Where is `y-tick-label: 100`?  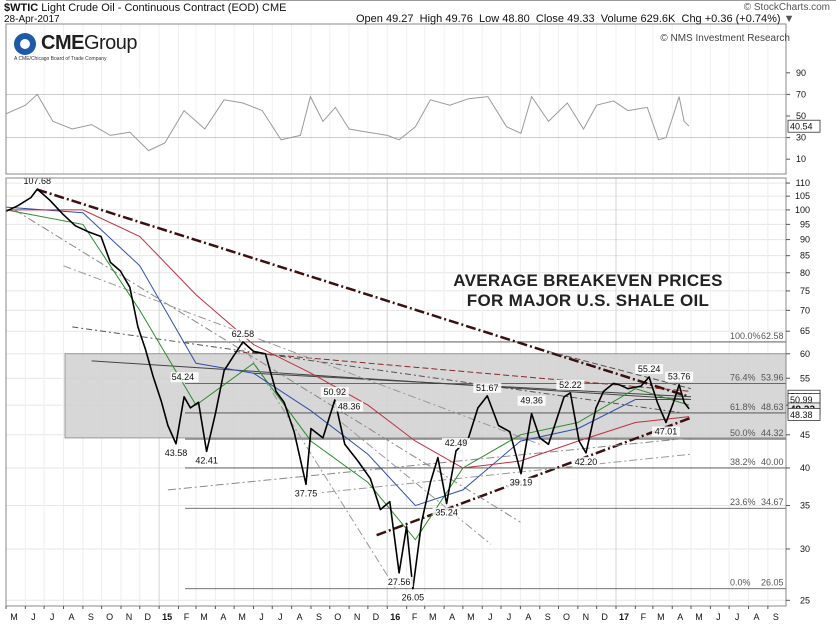 y-tick-label: 100 is located at coordinates (802, 210).